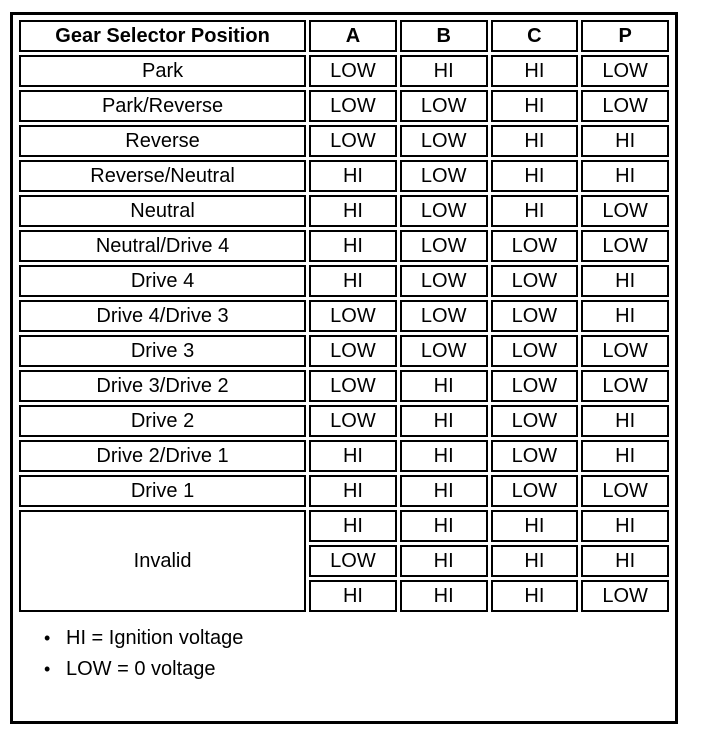 The width and height of the screenshot is (704, 738). I want to click on gear-position-label: Neutral, so click(163, 211).